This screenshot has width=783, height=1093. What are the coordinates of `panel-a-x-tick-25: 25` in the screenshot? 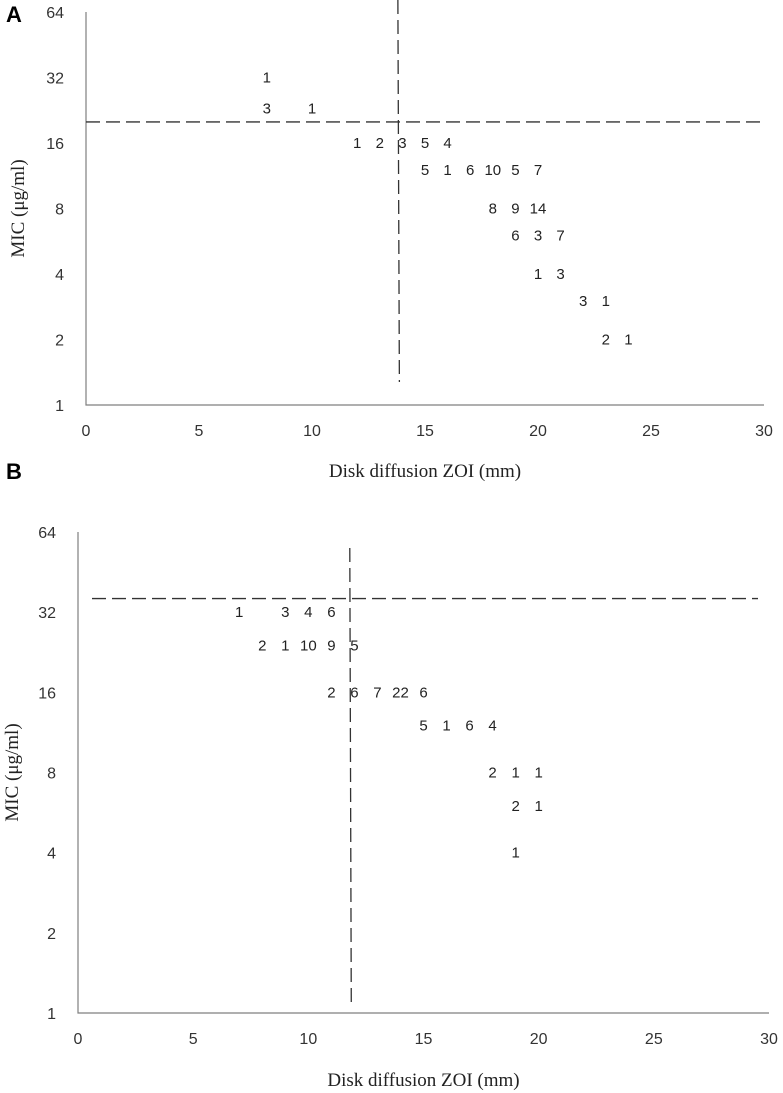 It's located at (651, 431).